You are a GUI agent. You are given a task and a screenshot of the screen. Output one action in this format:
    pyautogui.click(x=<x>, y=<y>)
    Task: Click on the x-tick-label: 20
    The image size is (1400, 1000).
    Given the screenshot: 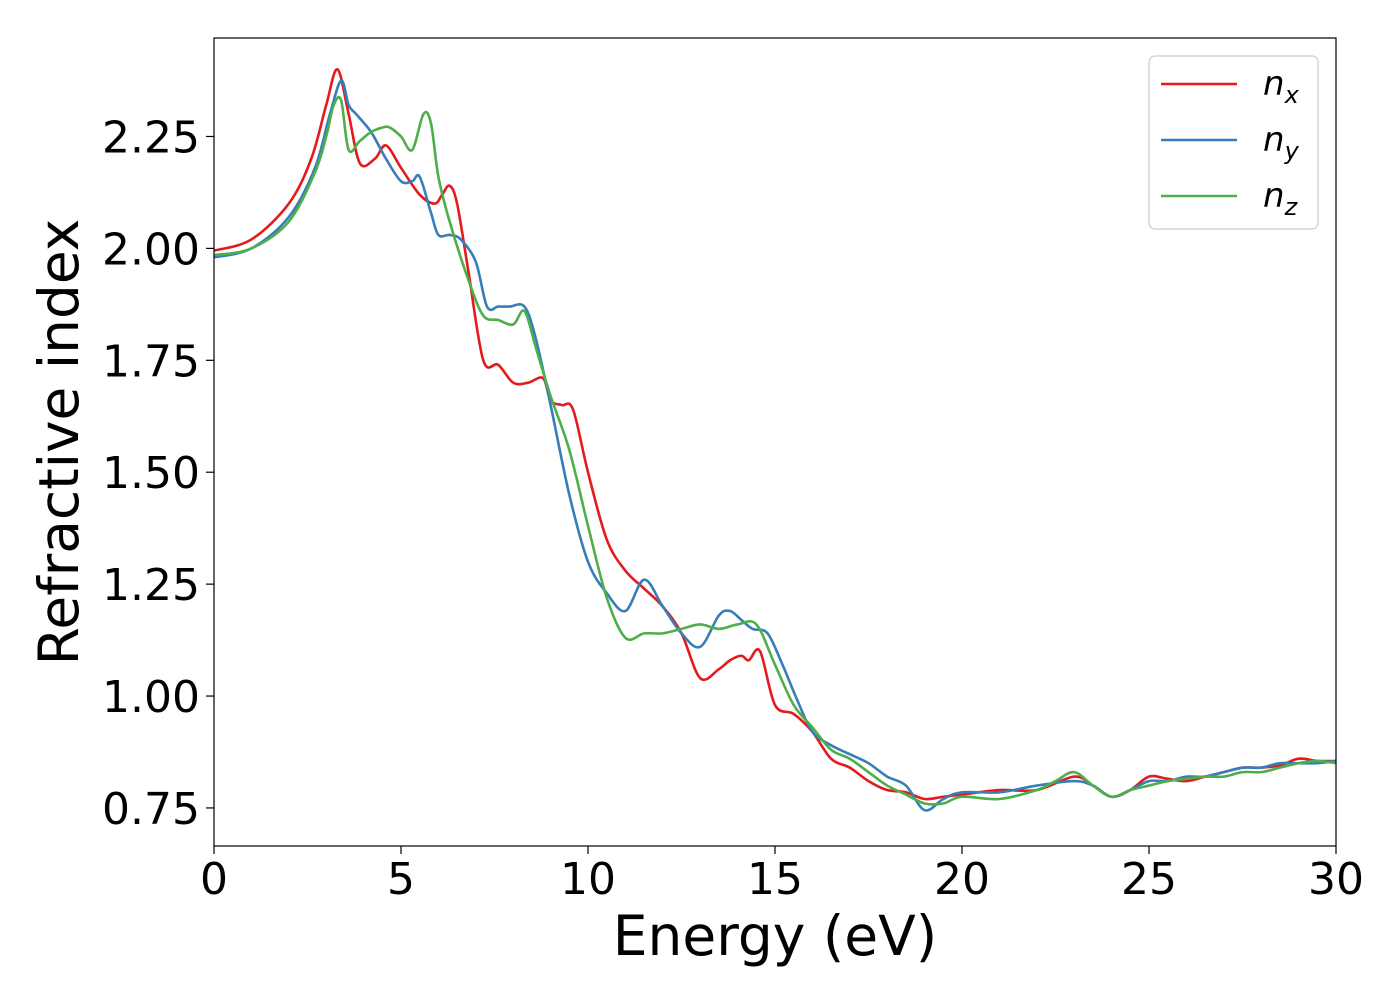 What is the action you would take?
    pyautogui.click(x=962, y=879)
    